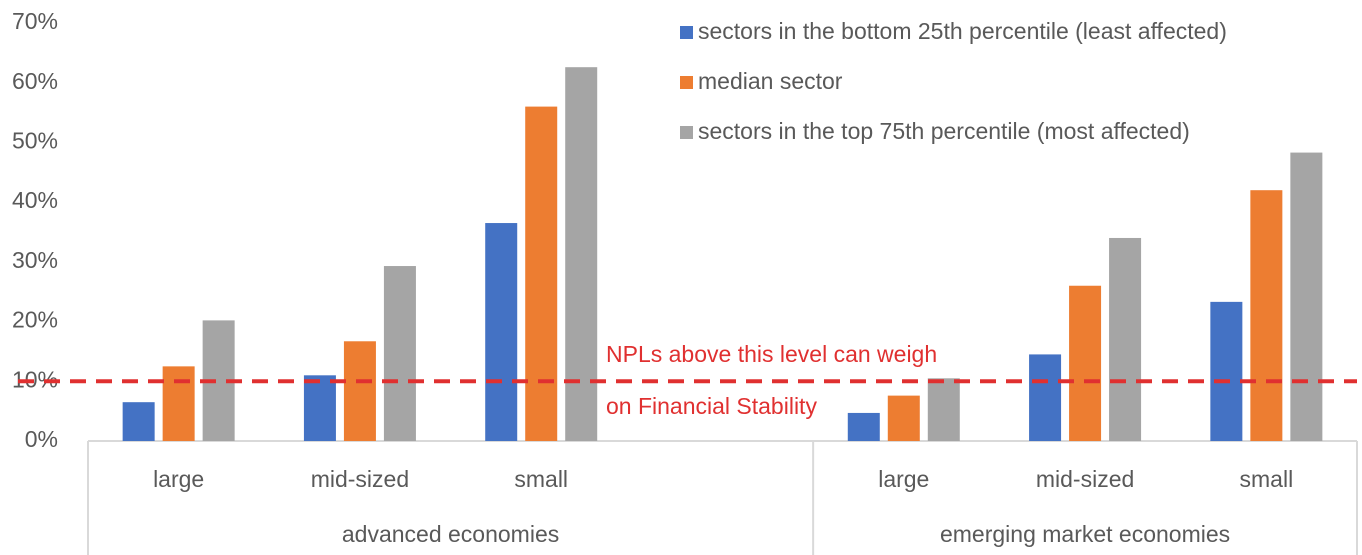  Describe the element at coordinates (35, 200) in the screenshot. I see `y-tick-label: 40%` at that location.